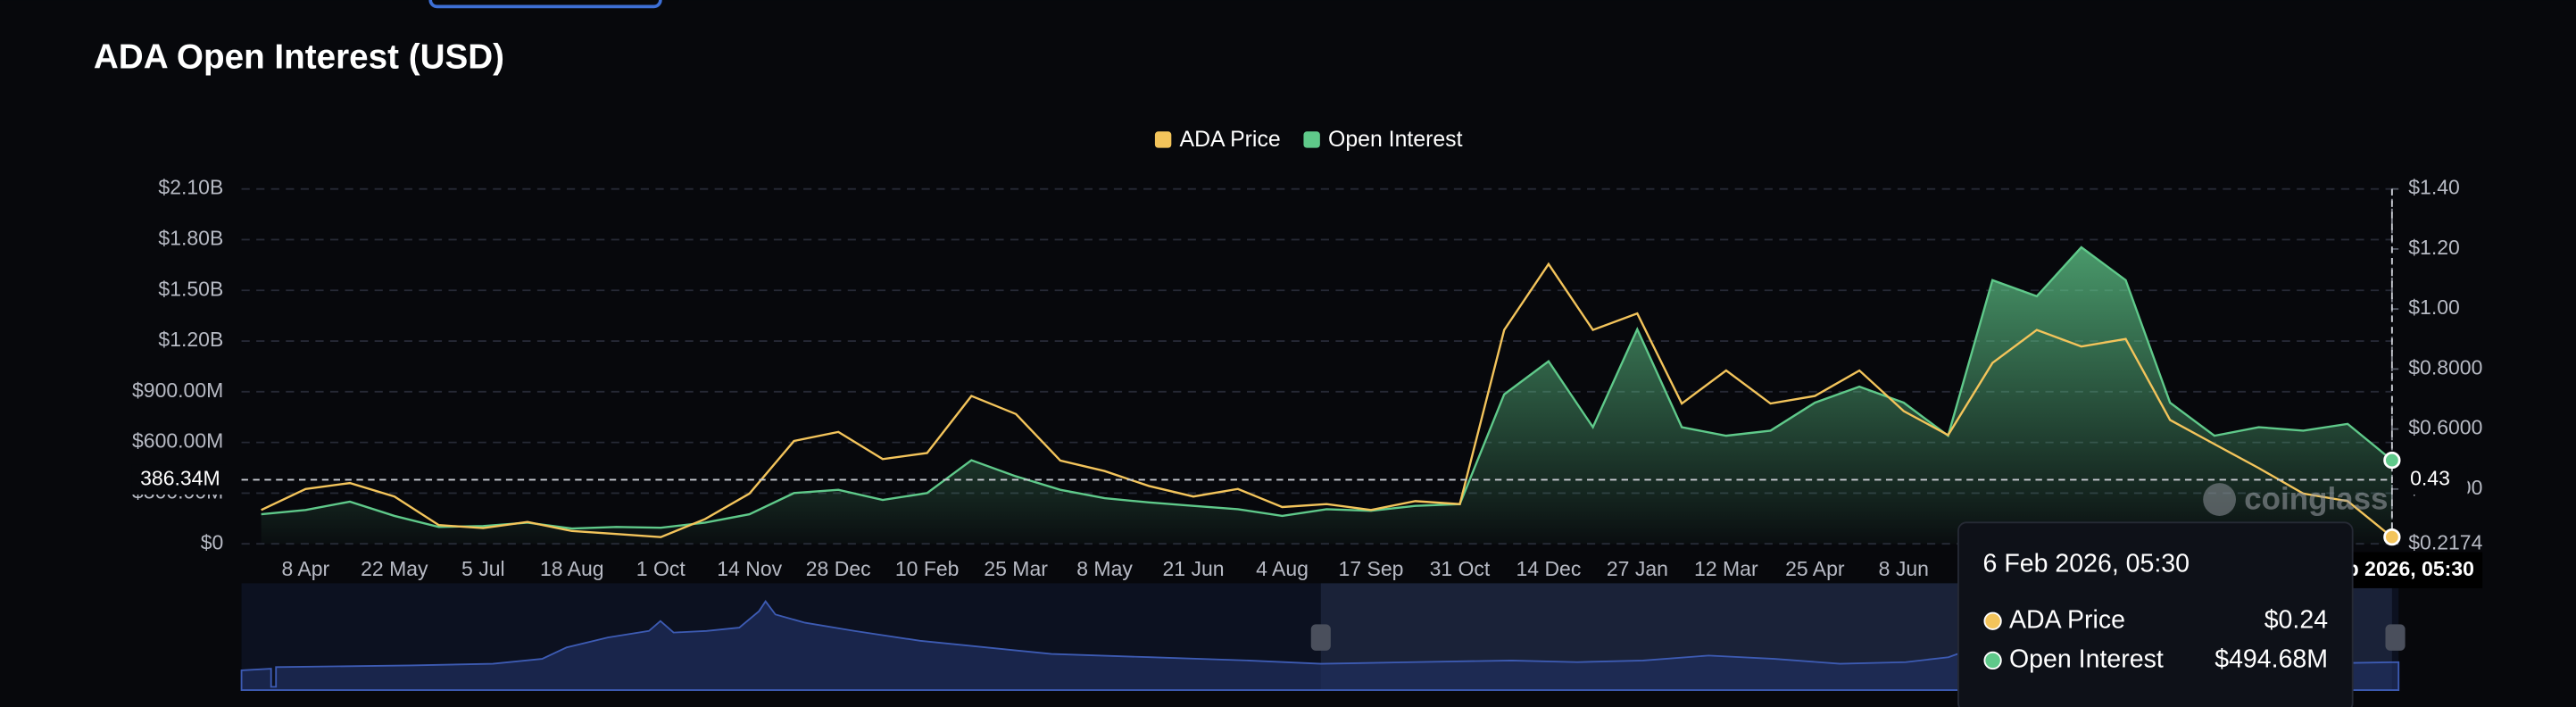 The image size is (2576, 707). Describe the element at coordinates (1016, 568) in the screenshot. I see `x-tick-label: 25 Mar` at that location.